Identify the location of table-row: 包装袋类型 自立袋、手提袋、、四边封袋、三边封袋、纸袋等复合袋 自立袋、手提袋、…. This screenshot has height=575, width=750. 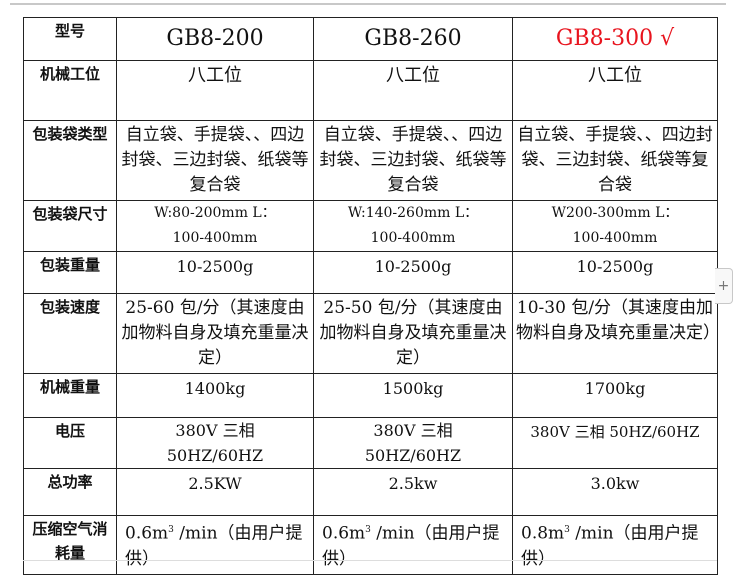
(370, 160).